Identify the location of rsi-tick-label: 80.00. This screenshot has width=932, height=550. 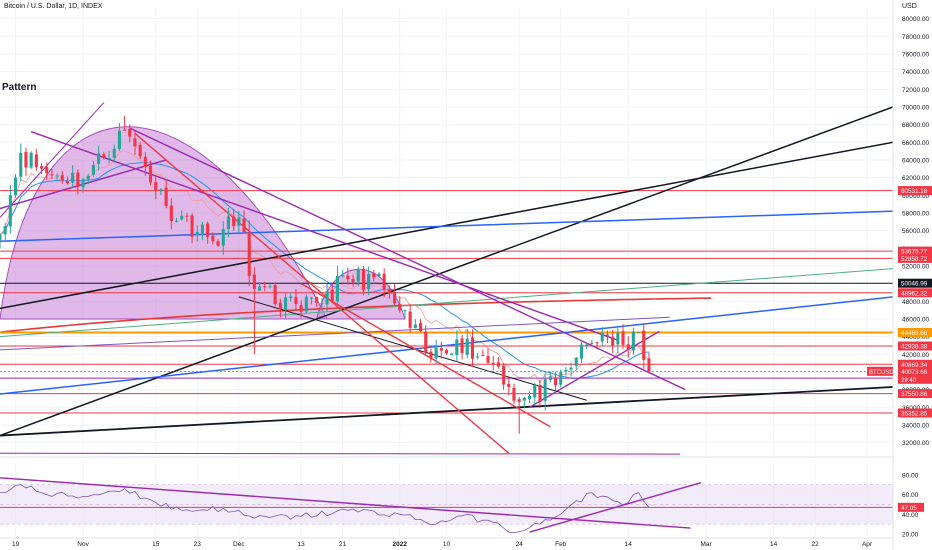
(910, 475).